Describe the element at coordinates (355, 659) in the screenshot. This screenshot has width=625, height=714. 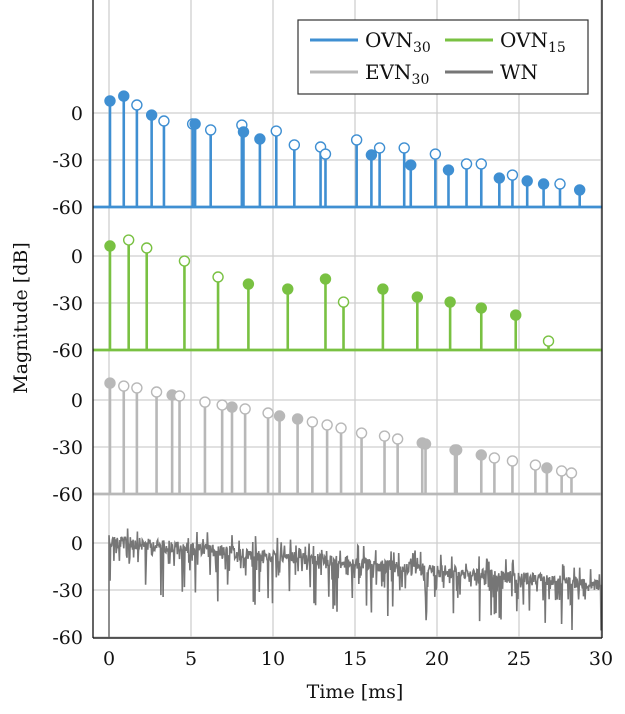
I see `x-tick-label: 15` at that location.